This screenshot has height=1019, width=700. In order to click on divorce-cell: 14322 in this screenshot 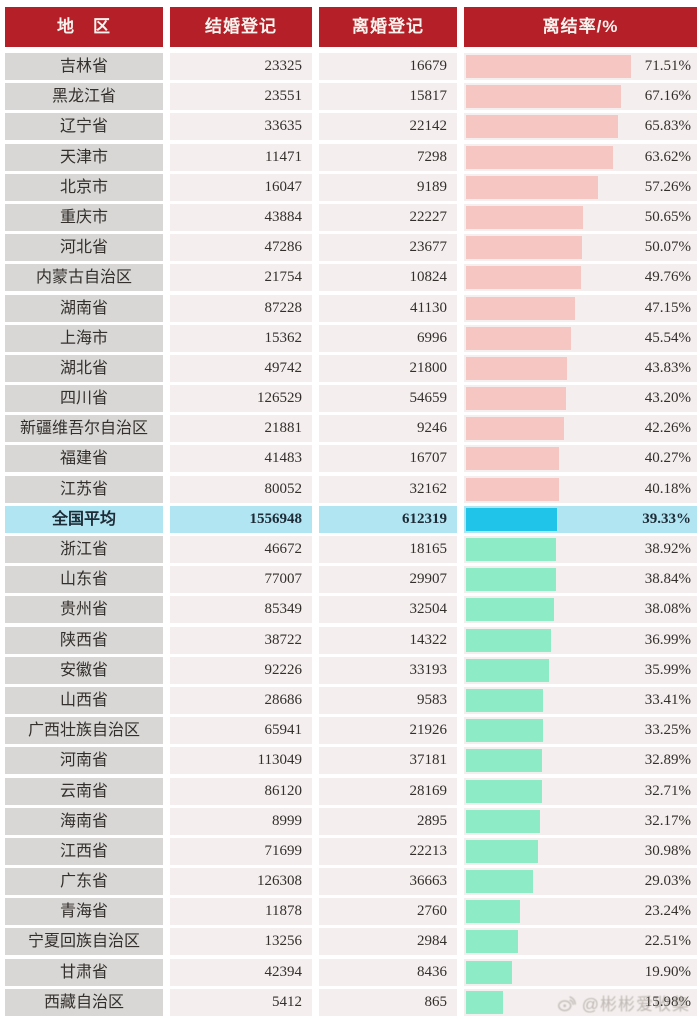, I will do `click(388, 640)`.